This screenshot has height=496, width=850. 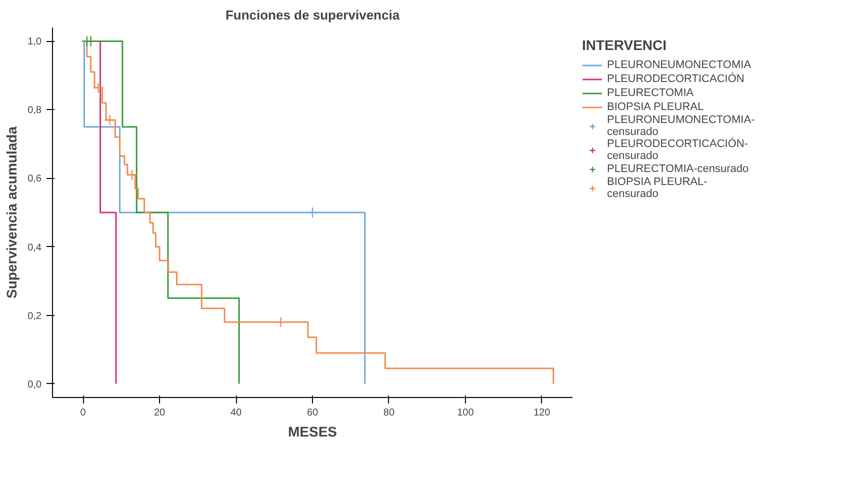 What do you see at coordinates (681, 126) in the screenshot?
I see `legend-label: PLEURONEUMONECTOMIA-censurado` at bounding box center [681, 126].